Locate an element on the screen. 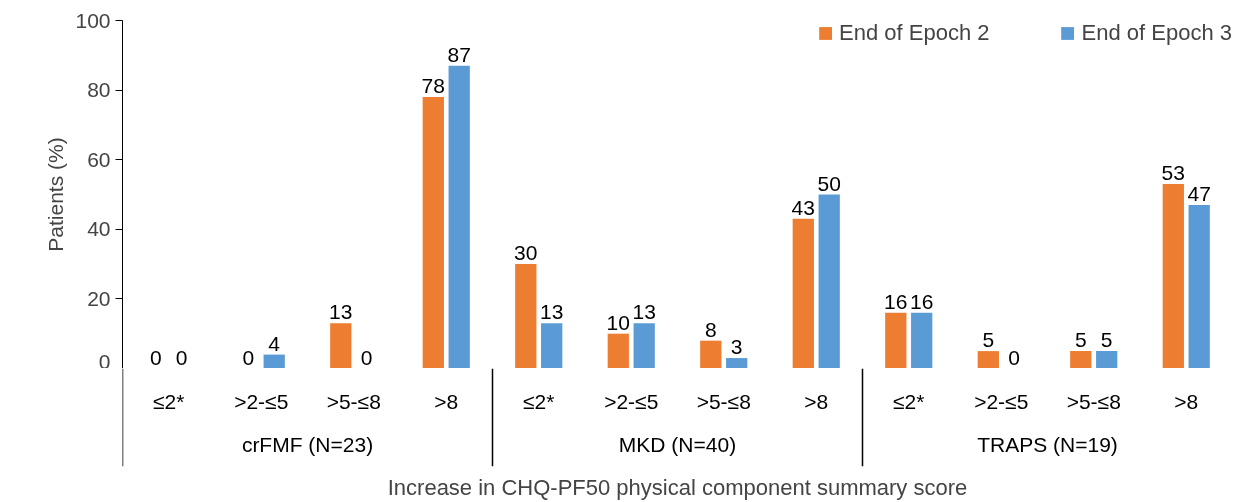  data-label: 4 is located at coordinates (274, 343).